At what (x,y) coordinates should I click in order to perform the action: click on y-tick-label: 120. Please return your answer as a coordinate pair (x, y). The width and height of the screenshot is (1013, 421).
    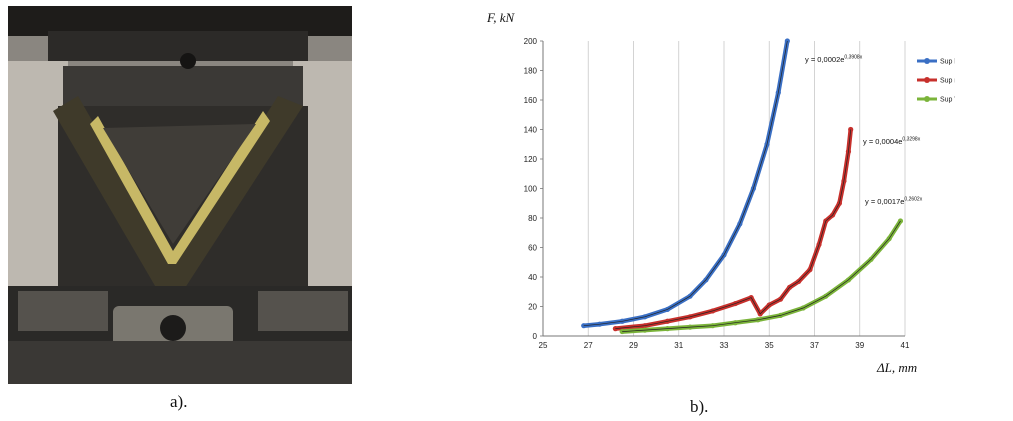
    Looking at the image, I should click on (531, 159).